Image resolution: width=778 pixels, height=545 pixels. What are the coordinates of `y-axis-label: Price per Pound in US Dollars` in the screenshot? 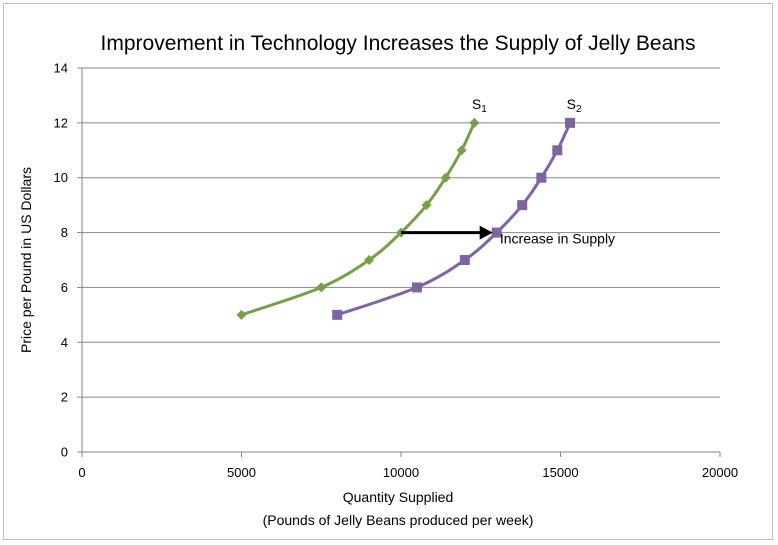 It's located at (26, 260).